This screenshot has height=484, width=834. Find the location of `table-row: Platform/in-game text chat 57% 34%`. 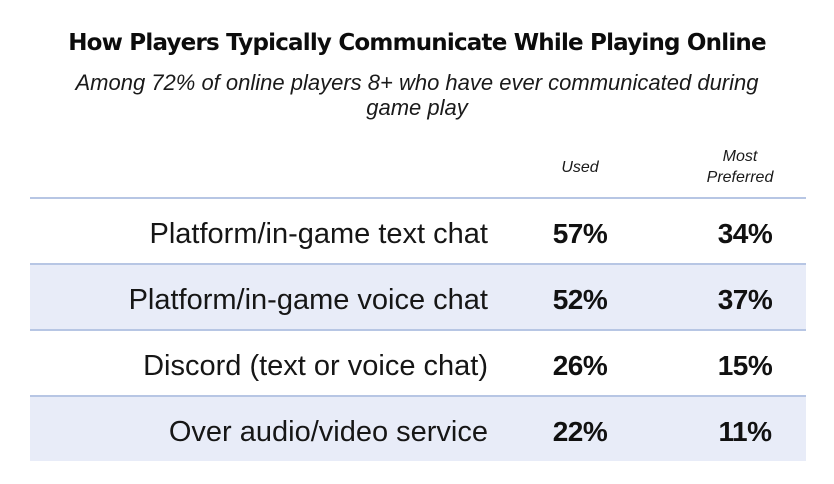

table-row: Platform/in-game text chat 57% 34% is located at coordinates (418, 230).